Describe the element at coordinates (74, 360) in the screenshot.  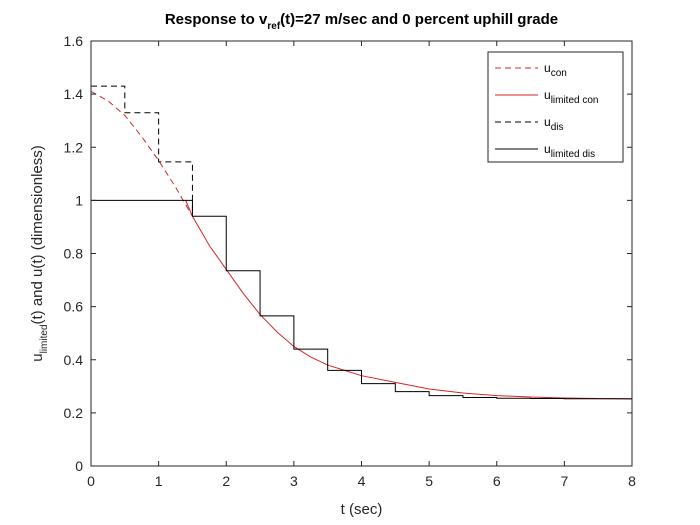
I see `y-tick-label: 0.4` at that location.